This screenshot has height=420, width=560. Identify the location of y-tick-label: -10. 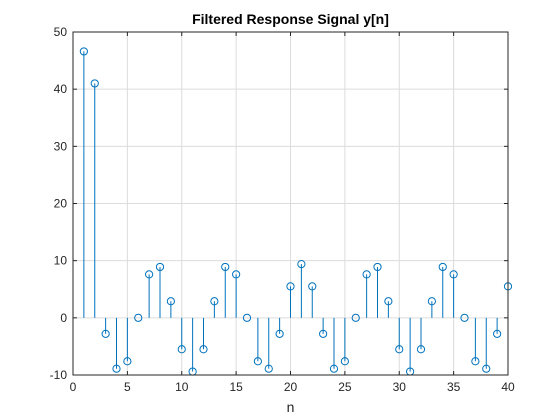
(59, 375).